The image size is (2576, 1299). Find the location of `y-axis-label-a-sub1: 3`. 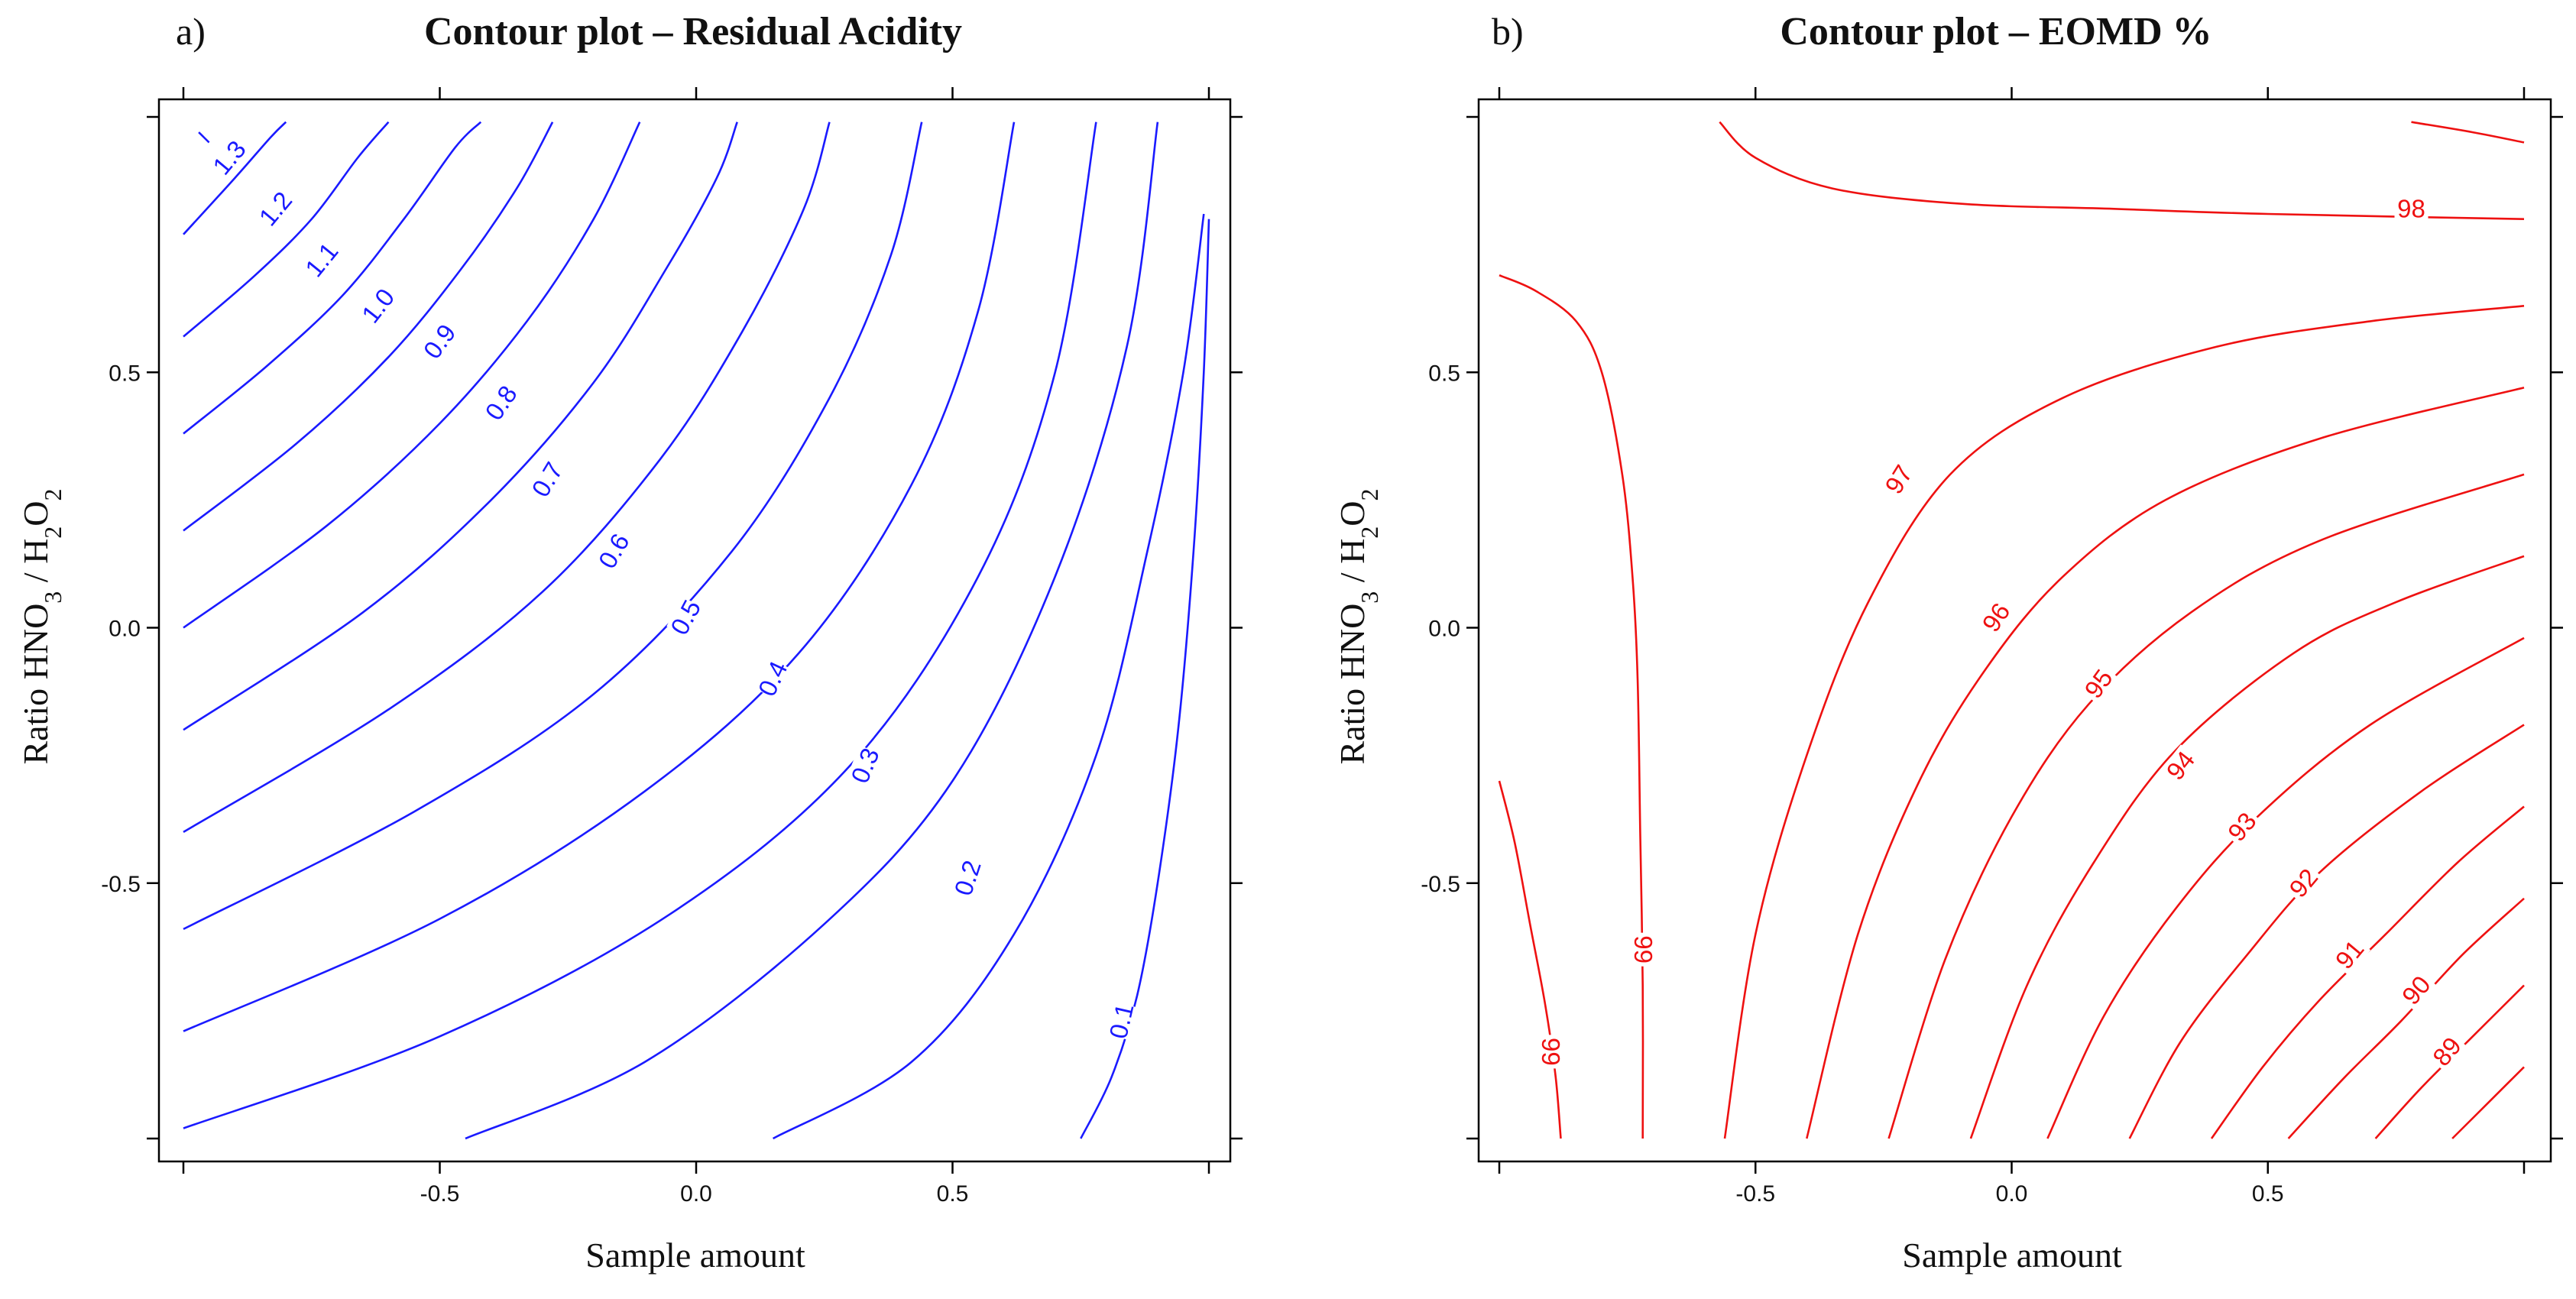

y-axis-label-a-sub1: 3 is located at coordinates (53, 597).